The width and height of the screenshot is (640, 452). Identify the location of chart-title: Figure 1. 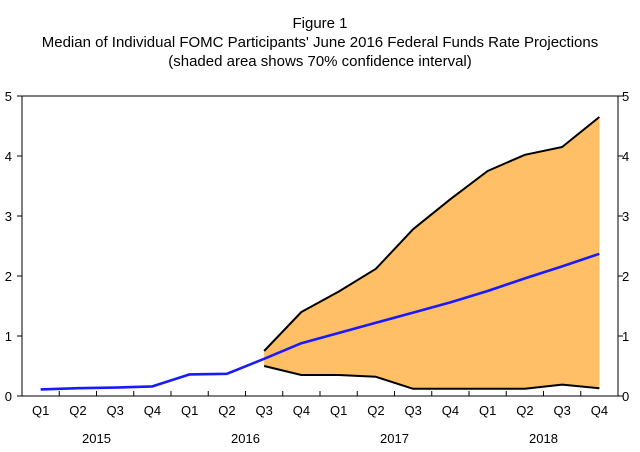
(320, 23).